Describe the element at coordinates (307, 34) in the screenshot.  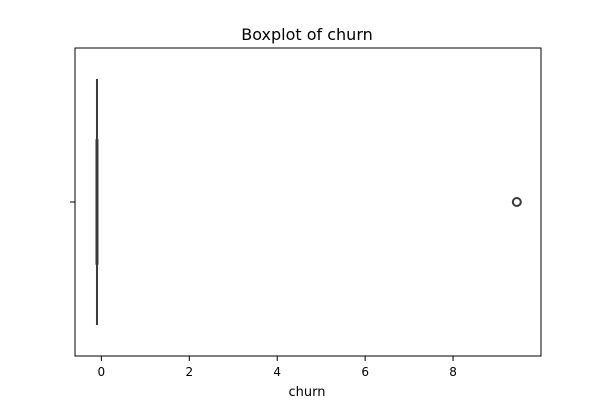
I see `chart-title: Boxplot of churn` at that location.